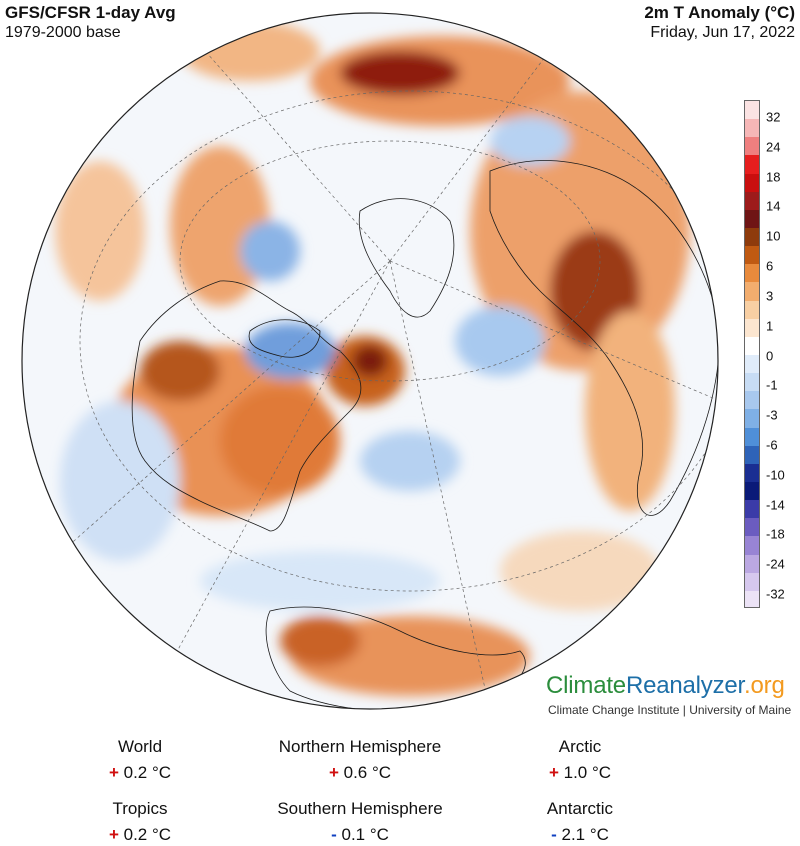  What do you see at coordinates (773, 236) in the screenshot?
I see `color-scale-tick-label: 10` at bounding box center [773, 236].